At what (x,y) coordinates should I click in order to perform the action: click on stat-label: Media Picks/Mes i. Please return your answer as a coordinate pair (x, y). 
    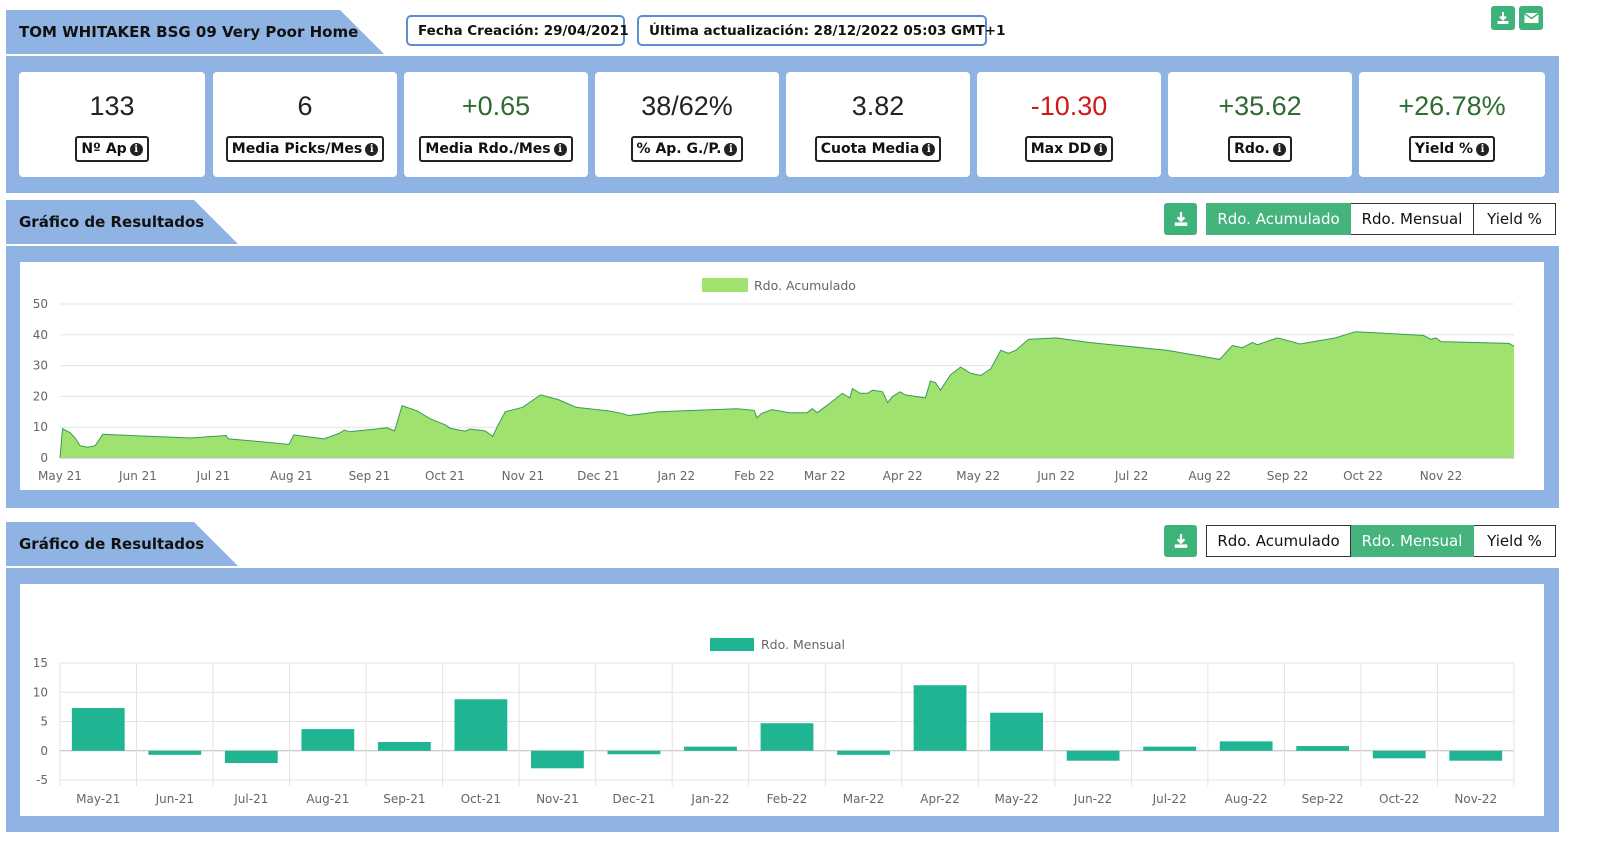
    Looking at the image, I should click on (305, 149).